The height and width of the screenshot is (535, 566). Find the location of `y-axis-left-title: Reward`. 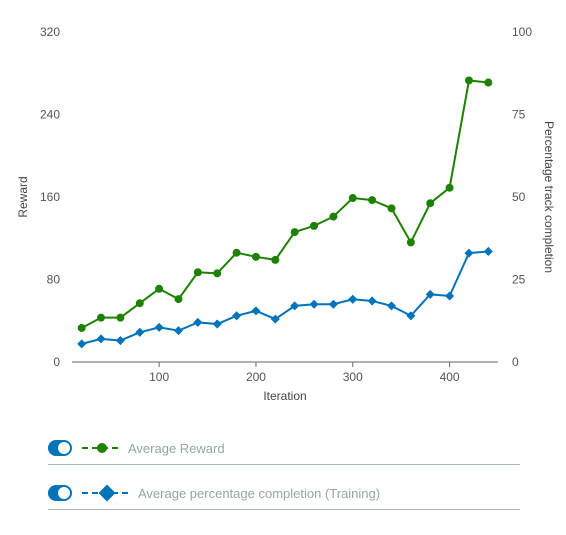

y-axis-left-title: Reward is located at coordinates (23, 196).